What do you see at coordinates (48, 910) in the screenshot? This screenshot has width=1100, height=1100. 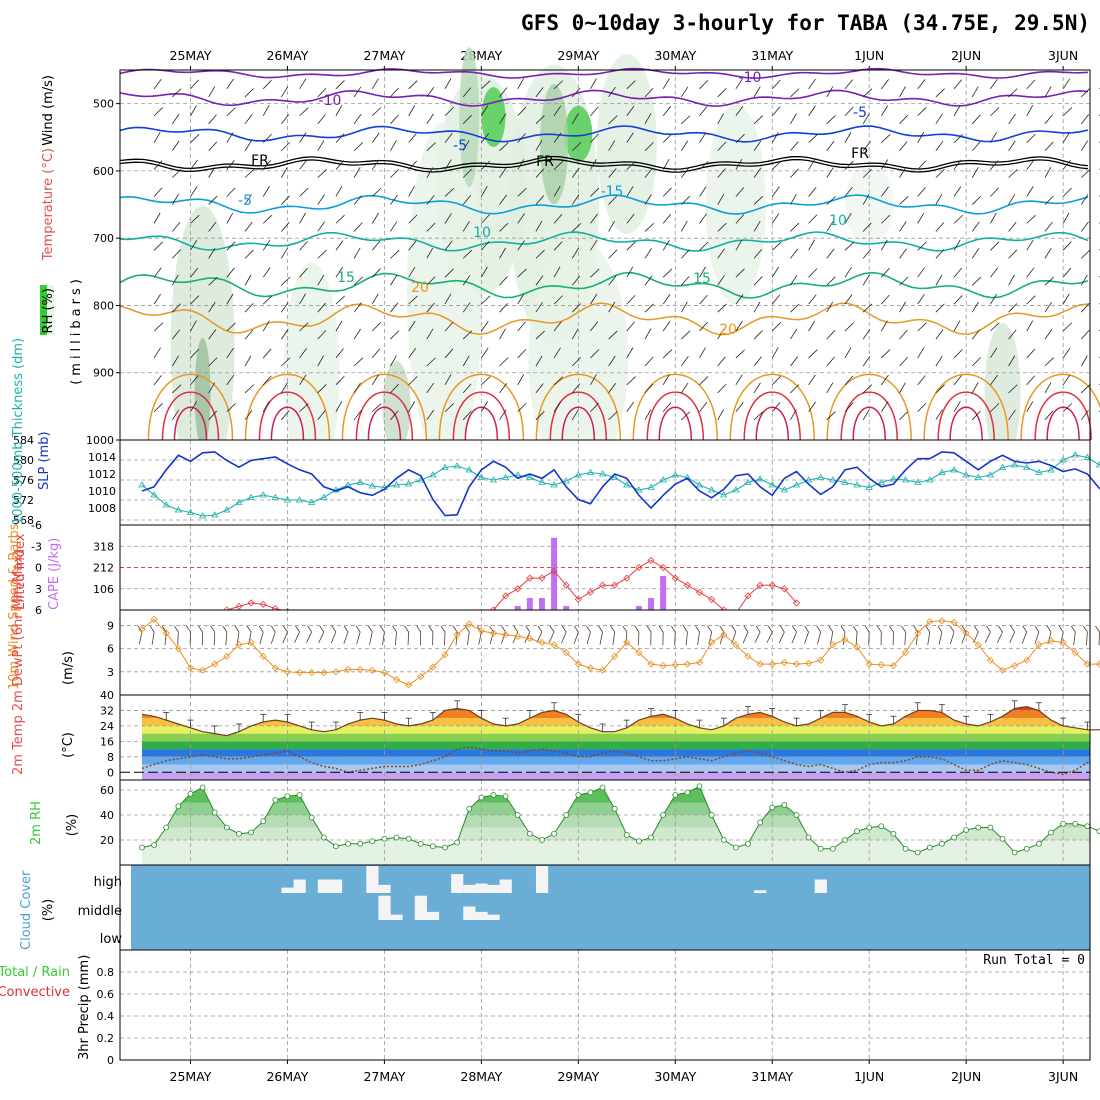 I see `cloud-unit: (%)` at bounding box center [48, 910].